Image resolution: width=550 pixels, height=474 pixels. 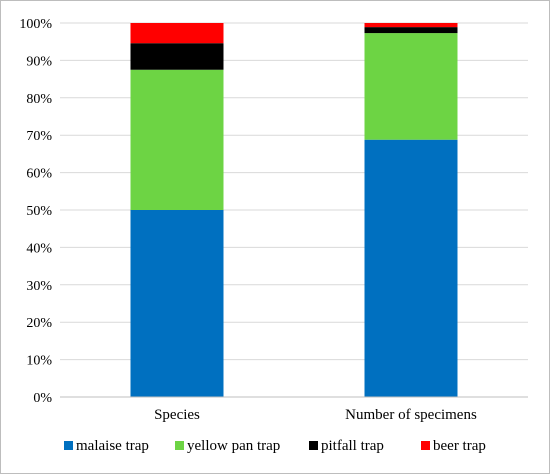 I want to click on legend-label: malaise trap, so click(x=112, y=446).